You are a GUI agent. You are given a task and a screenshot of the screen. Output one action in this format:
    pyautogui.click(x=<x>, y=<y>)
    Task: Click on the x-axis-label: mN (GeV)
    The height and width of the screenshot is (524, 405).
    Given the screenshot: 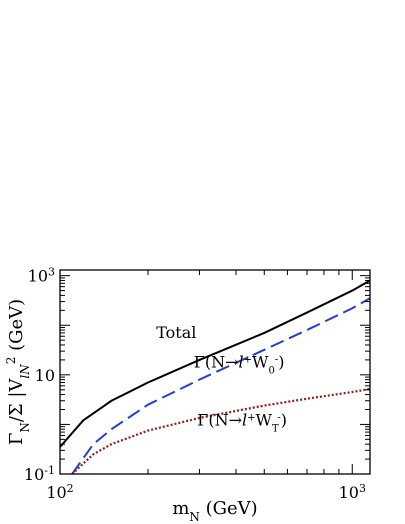 What is the action you would take?
    pyautogui.click(x=214, y=511)
    